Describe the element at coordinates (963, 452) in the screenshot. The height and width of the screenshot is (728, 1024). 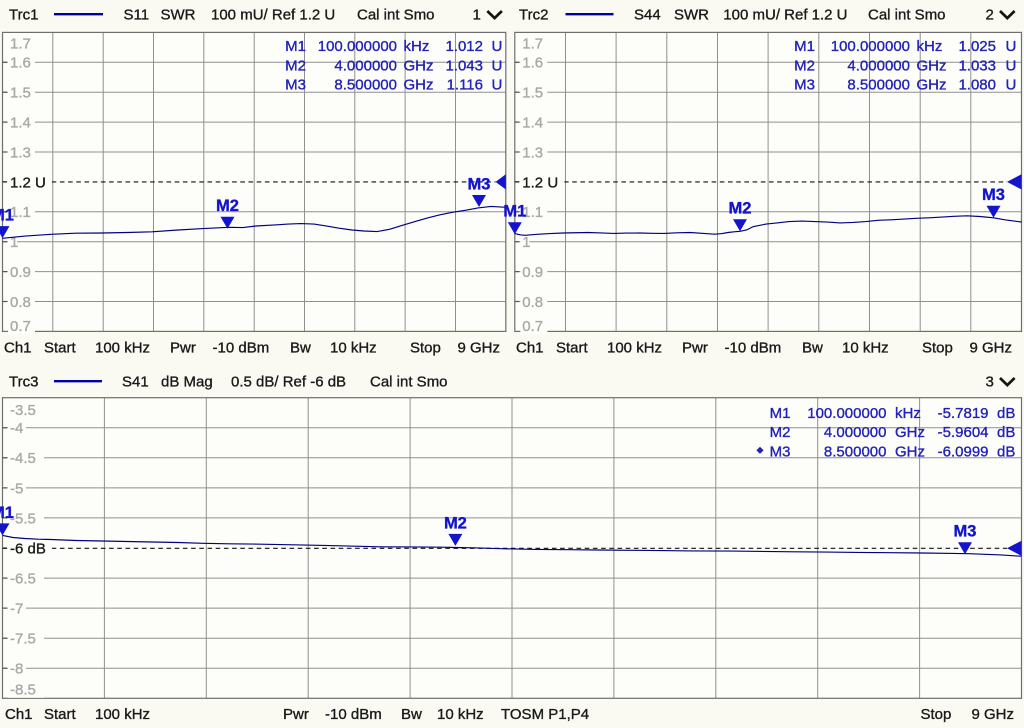
I see `svg-text: -6.0999` at that location.